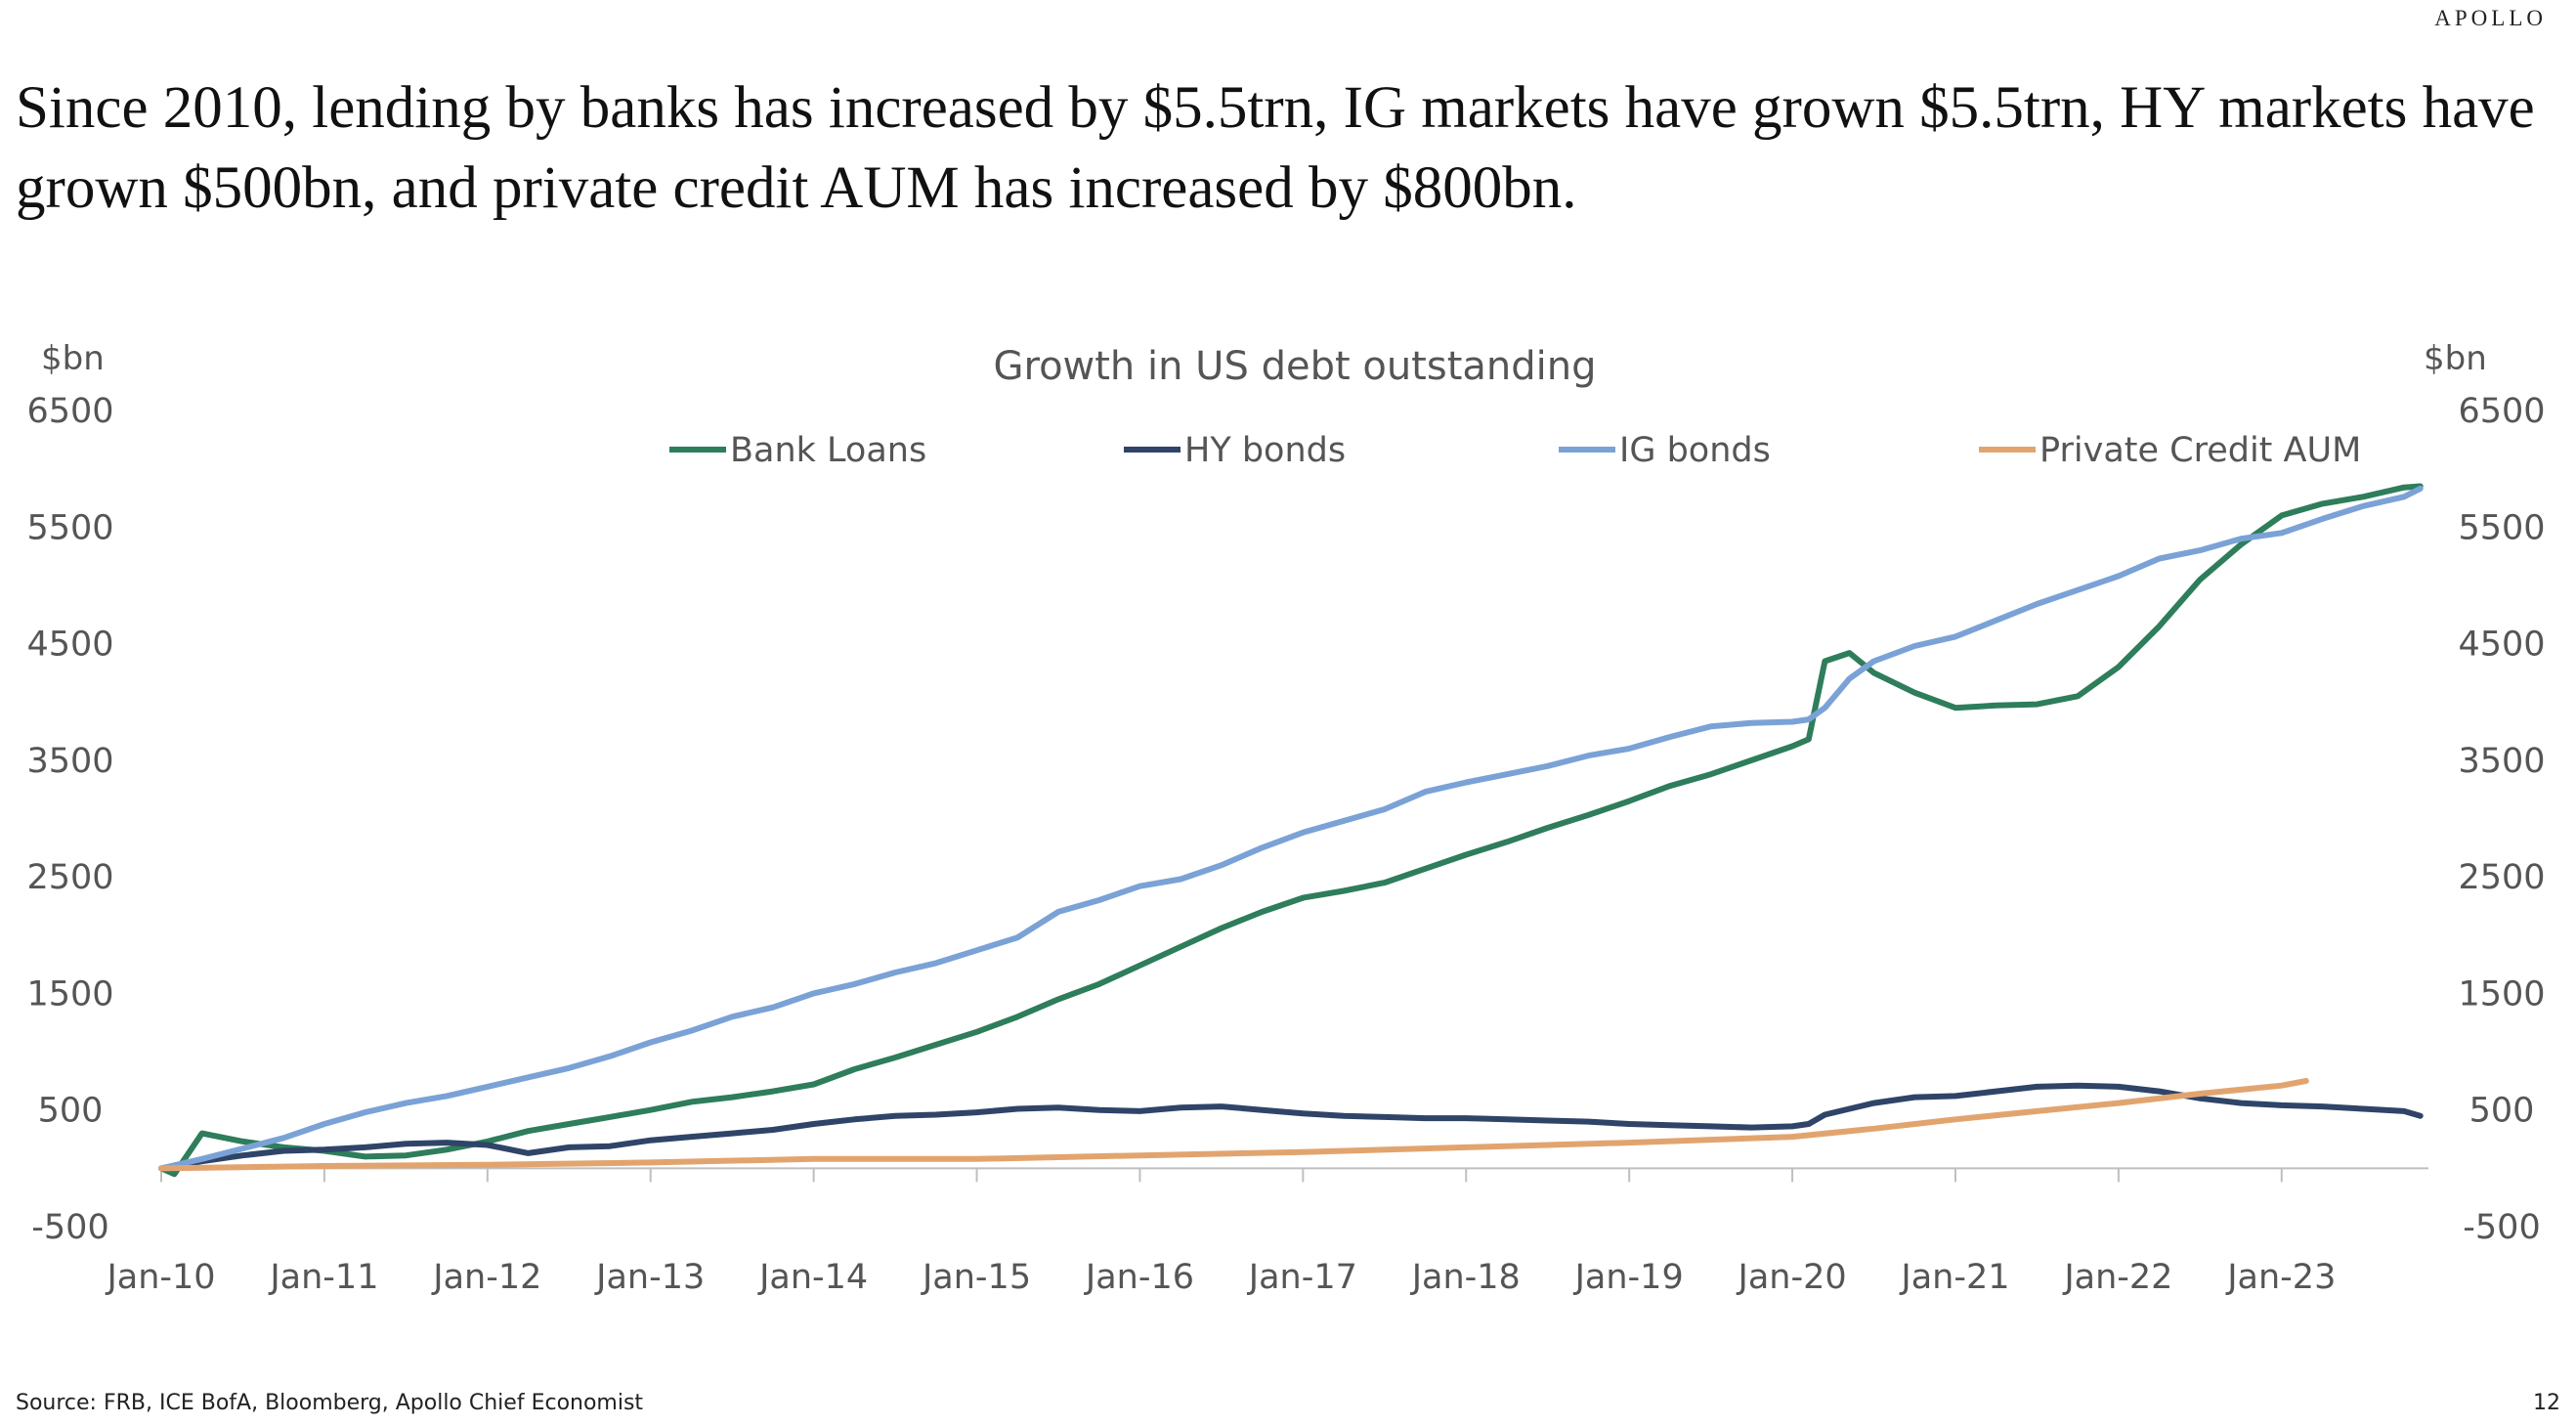 The image size is (2576, 1425). What do you see at coordinates (2501, 994) in the screenshot?
I see `y-tick-label-right: 1500` at bounding box center [2501, 994].